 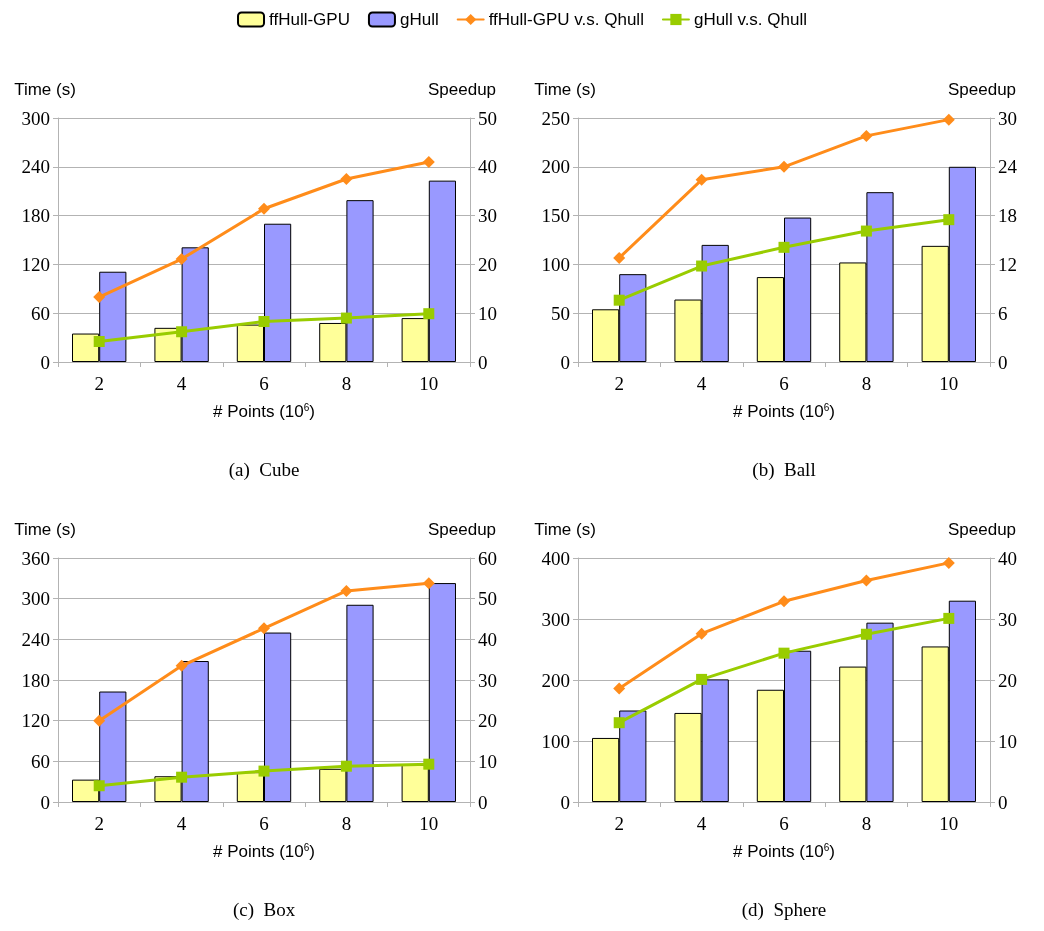 I want to click on text: (c) Box, so click(x=264, y=910).